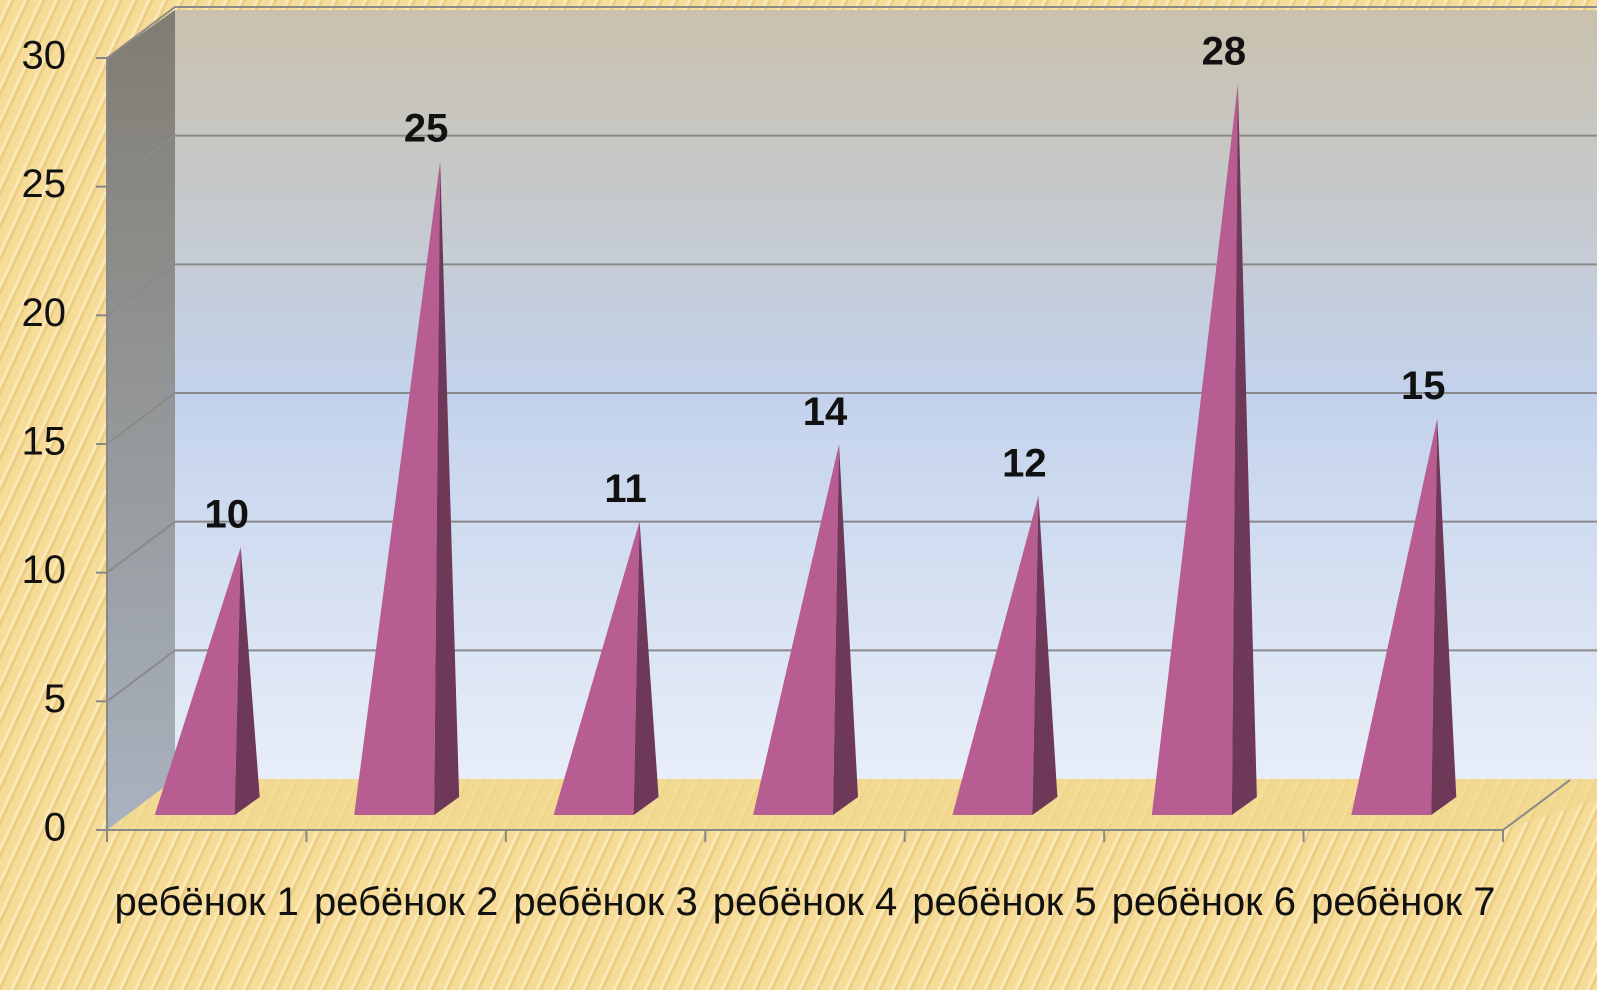  Describe the element at coordinates (605, 902) in the screenshot. I see `x-tick-label: ребёнок 3` at that location.